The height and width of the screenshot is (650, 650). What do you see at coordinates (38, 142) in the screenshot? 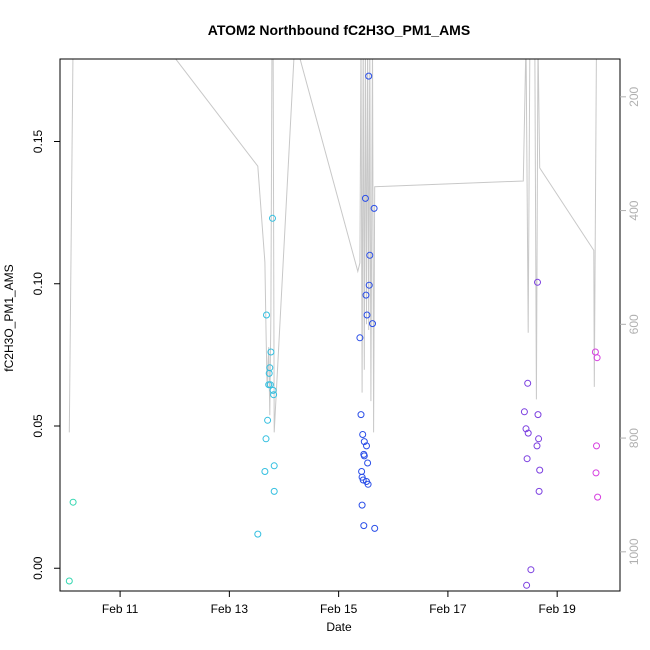
I see `y-tick-label-3: 0.15` at bounding box center [38, 142].